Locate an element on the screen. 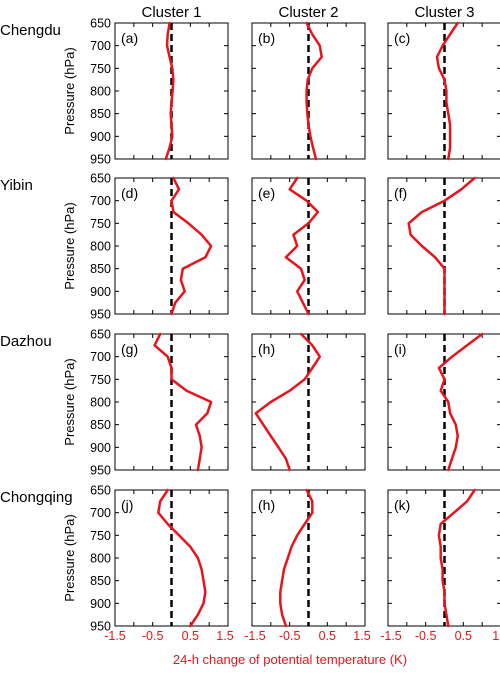 This screenshot has height=674, width=500. panel-6: (f) is located at coordinates (443, 246).